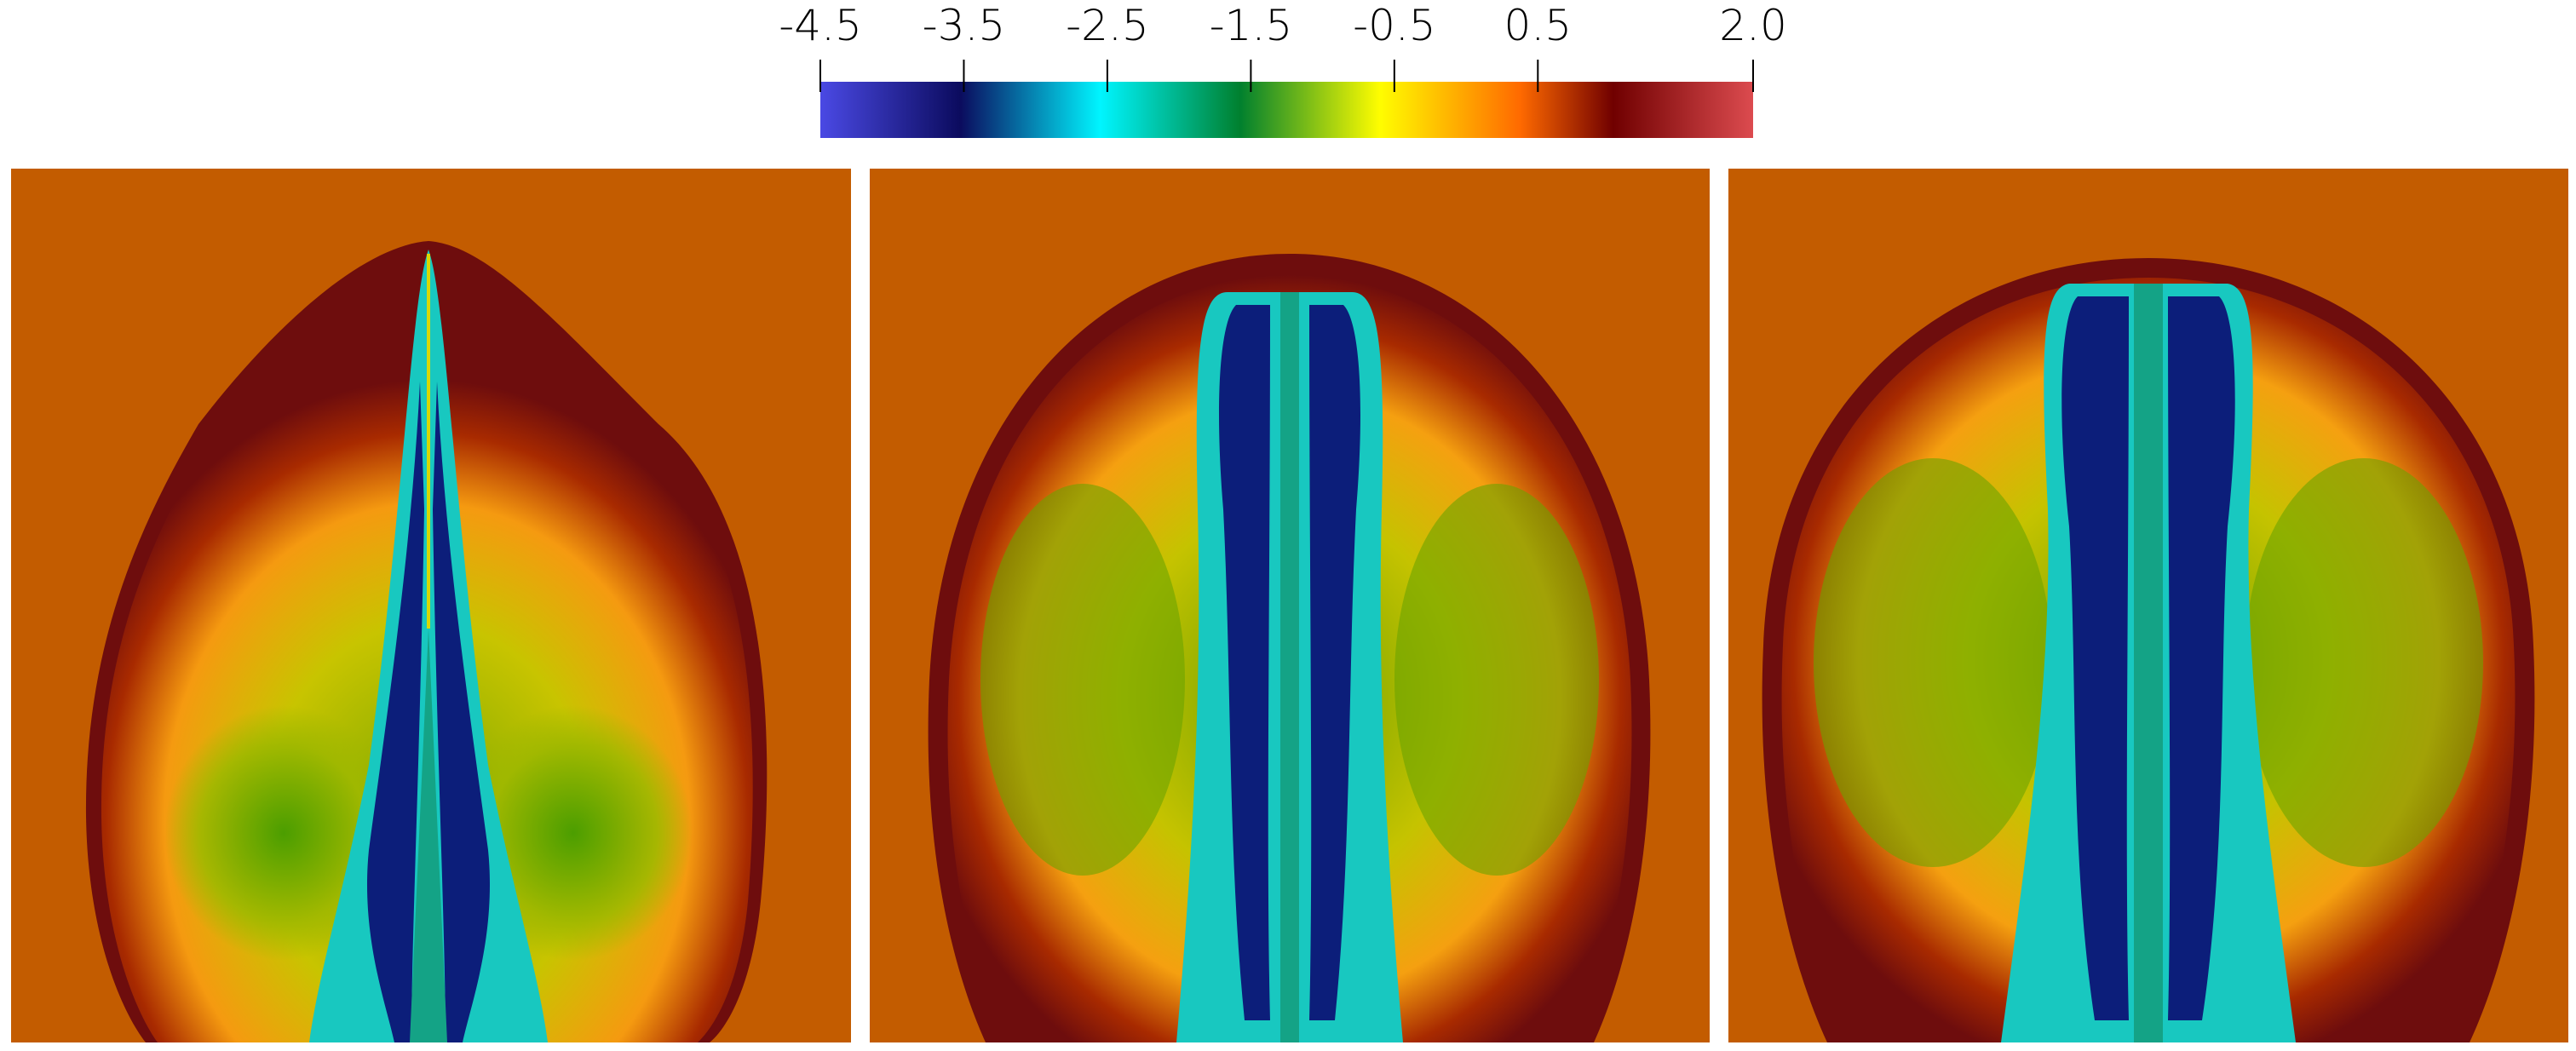  Describe the element at coordinates (1287, 110) in the screenshot. I see `colorbar-gradient` at that location.